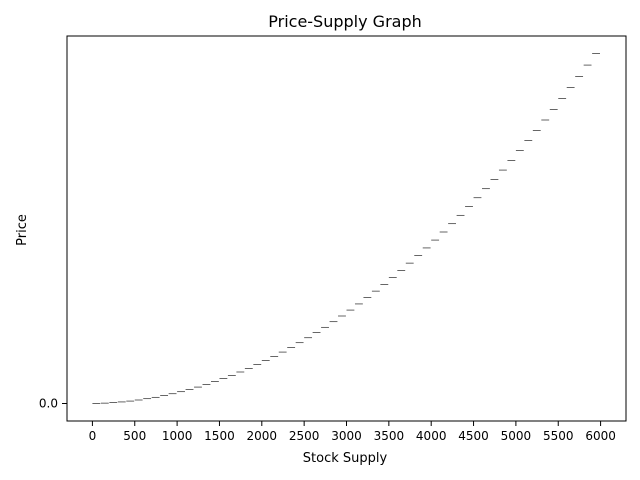  Describe the element at coordinates (473, 436) in the screenshot. I see `x-tick-label: 4500` at that location.